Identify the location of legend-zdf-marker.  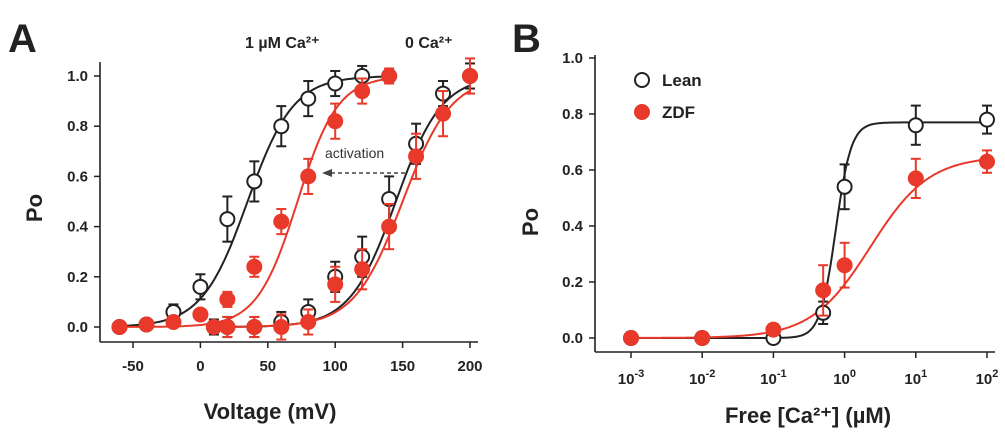
(642, 112).